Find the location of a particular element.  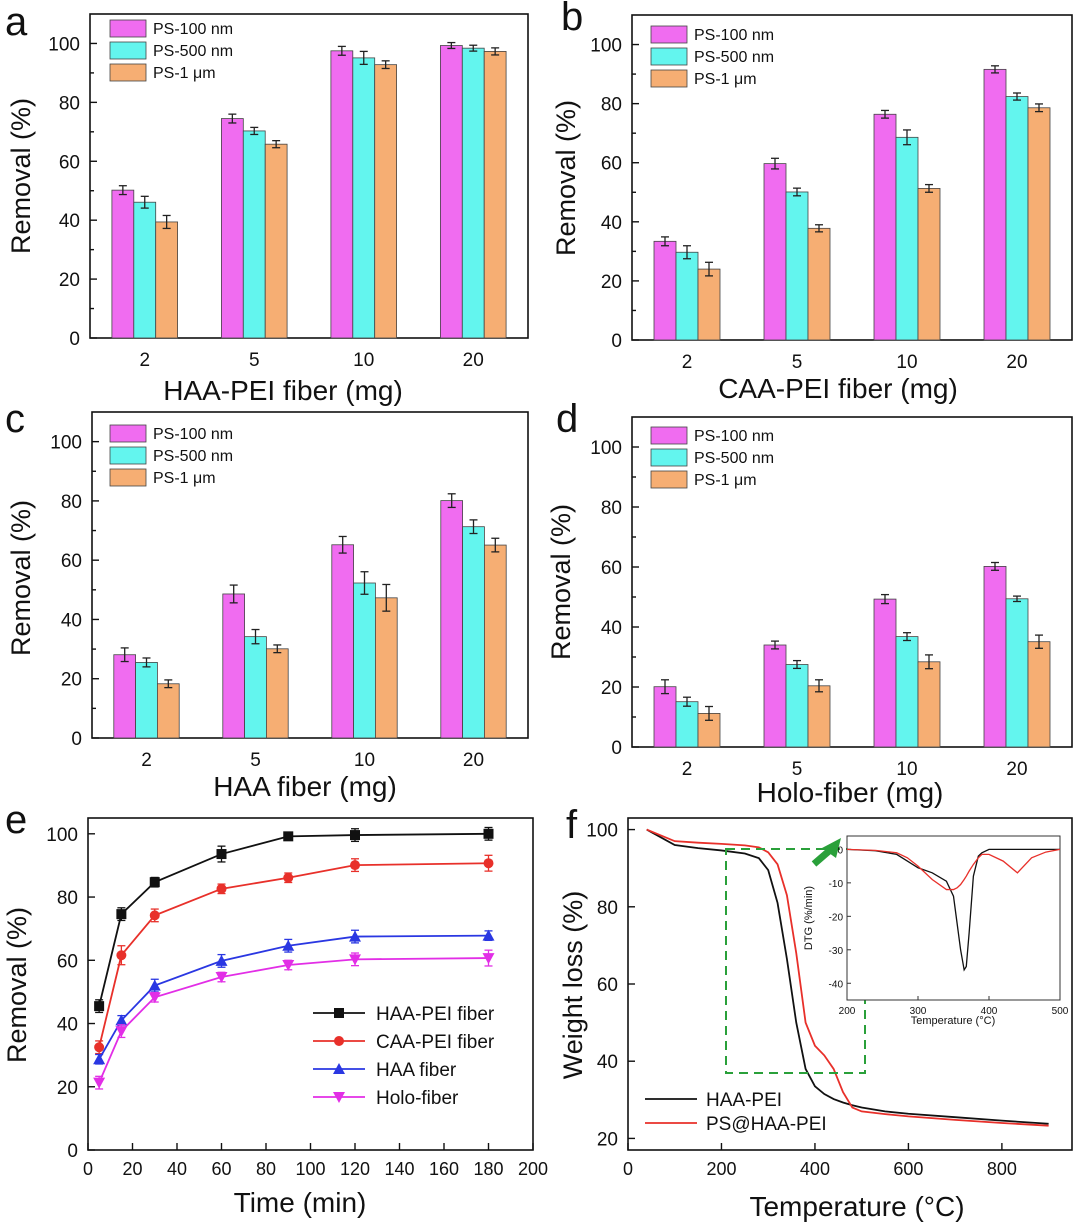

x-tick-label: 200 is located at coordinates (533, 1169).